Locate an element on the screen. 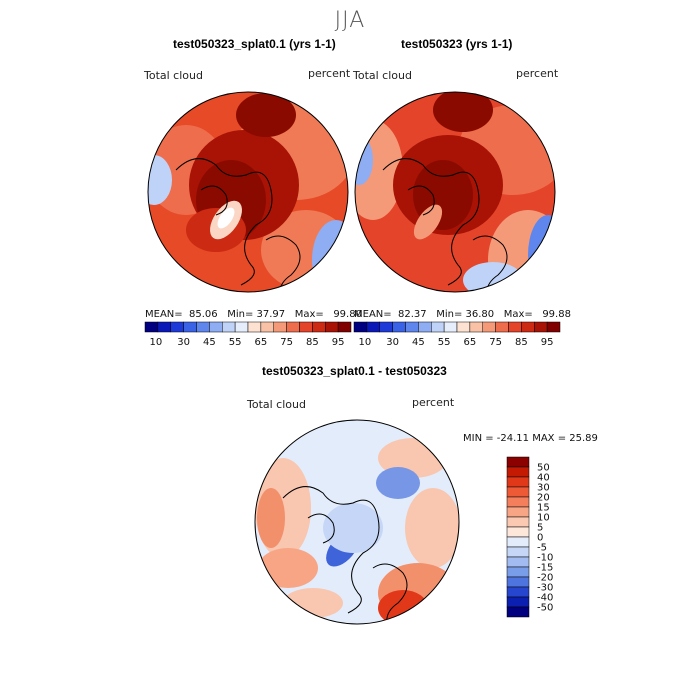 The height and width of the screenshot is (700, 700). colorbar-tick-label: -40 is located at coordinates (545, 598).